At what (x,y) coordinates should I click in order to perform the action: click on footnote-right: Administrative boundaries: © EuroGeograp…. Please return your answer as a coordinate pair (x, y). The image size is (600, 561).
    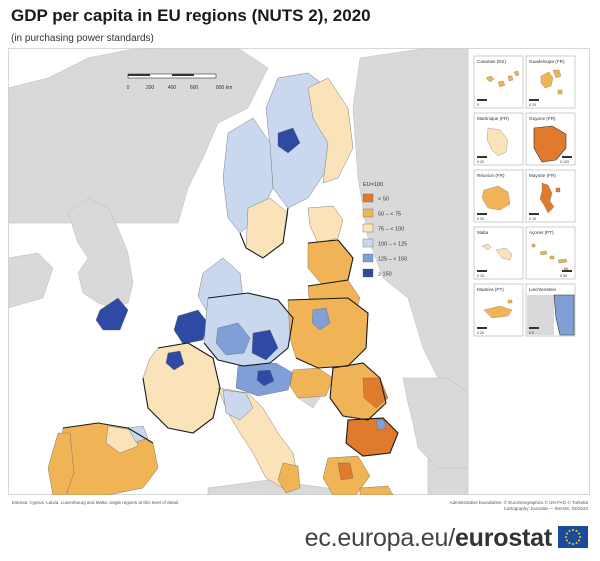
    Looking at the image, I should click on (518, 506).